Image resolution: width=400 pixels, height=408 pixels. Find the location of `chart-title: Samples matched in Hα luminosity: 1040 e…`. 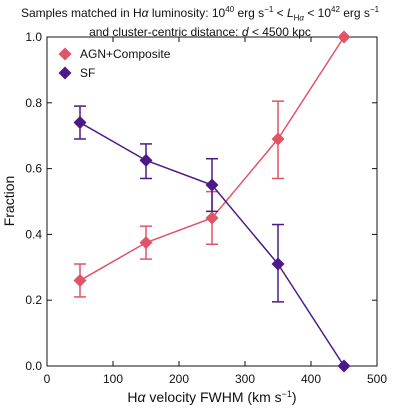

chart-title: Samples matched in Hα luminosity: 1040 e… is located at coordinates (200, 21).